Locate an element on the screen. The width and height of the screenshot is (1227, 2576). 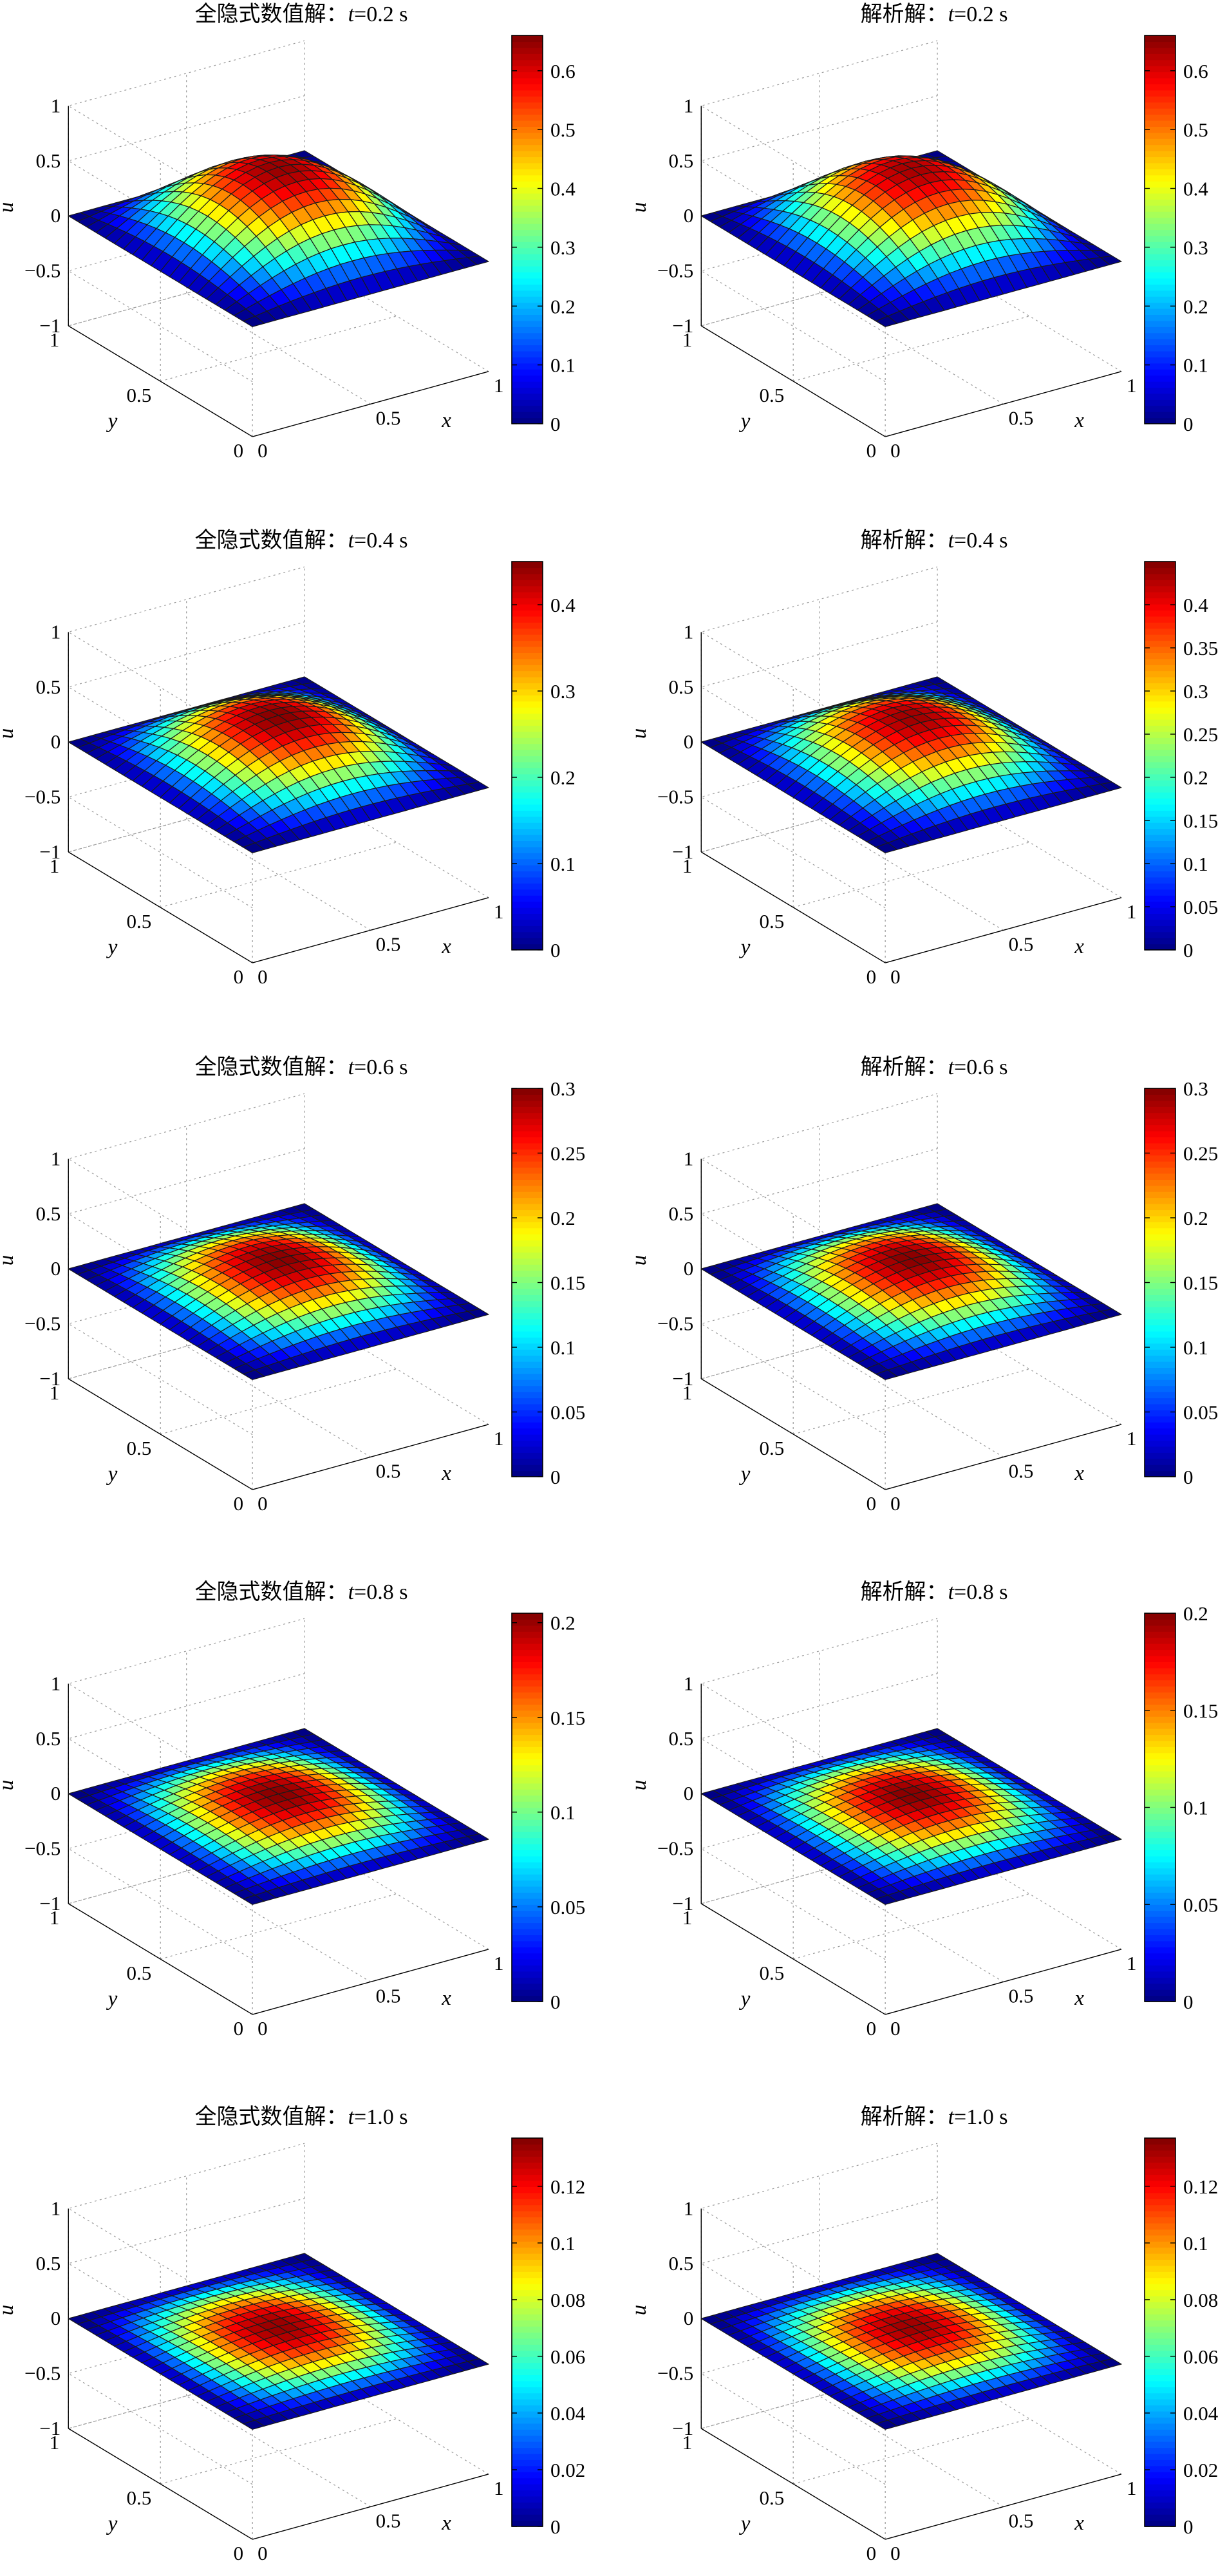
panel-title: 全隐式数值解：t=0.4 s is located at coordinates (301, 540).